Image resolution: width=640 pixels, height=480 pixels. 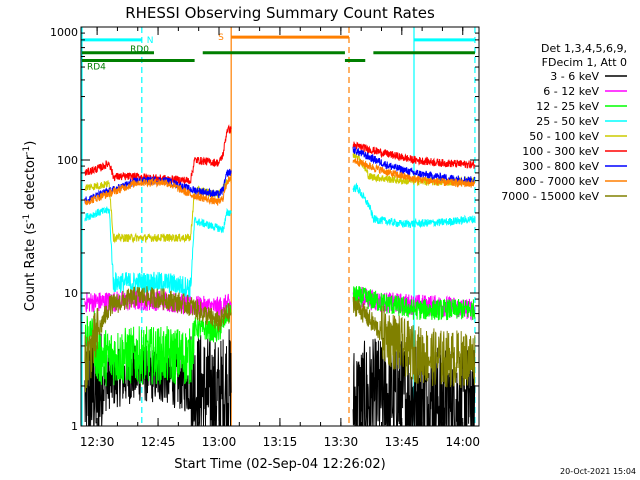 I want to click on x-axis-label: Start Time (02-Sep-04 12:26:02), so click(x=279, y=464).